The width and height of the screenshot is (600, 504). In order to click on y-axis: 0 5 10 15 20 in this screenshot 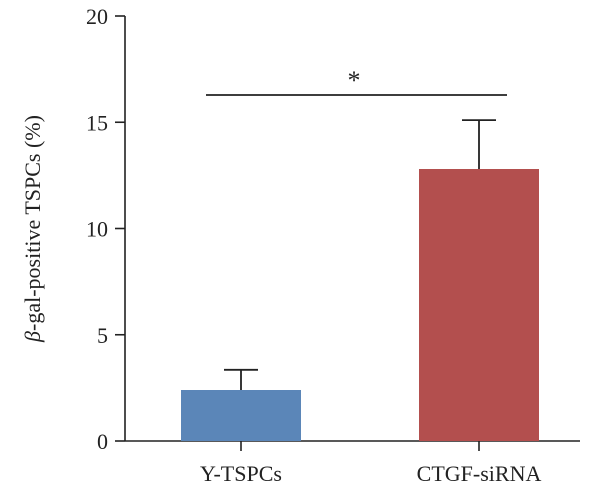, I will do `click(106, 229)`.